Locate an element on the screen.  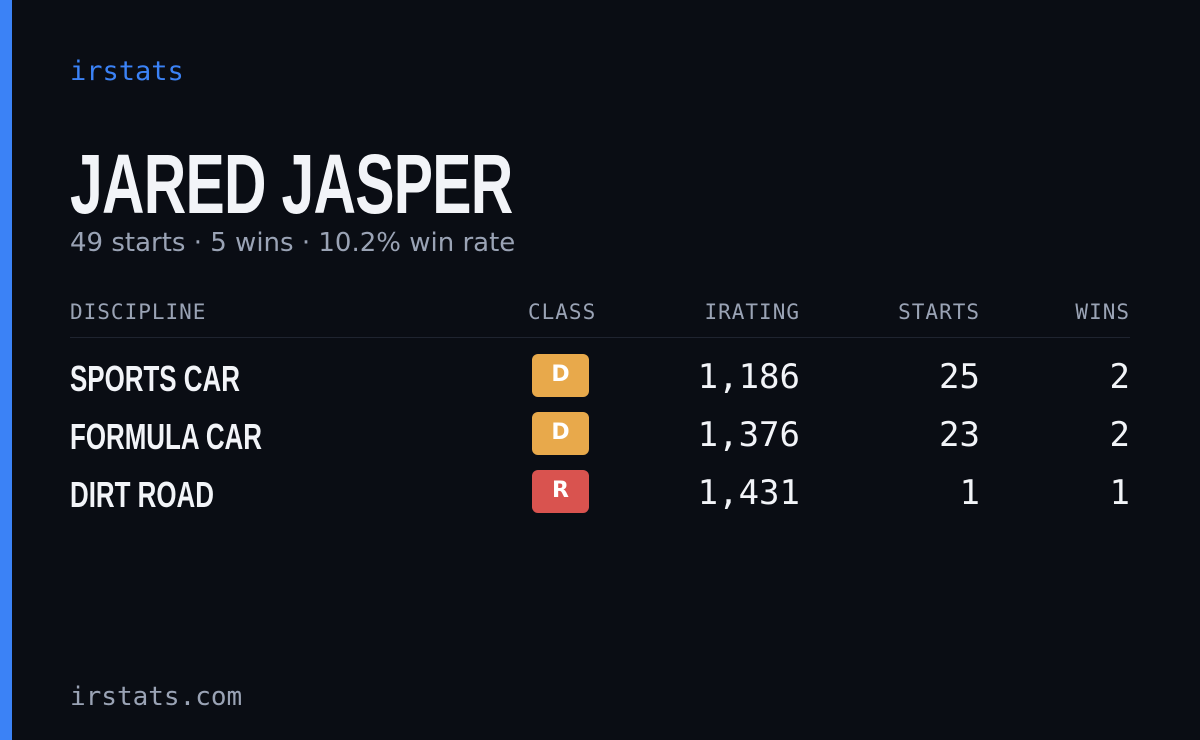
irating: 1,186 is located at coordinates (748, 377).